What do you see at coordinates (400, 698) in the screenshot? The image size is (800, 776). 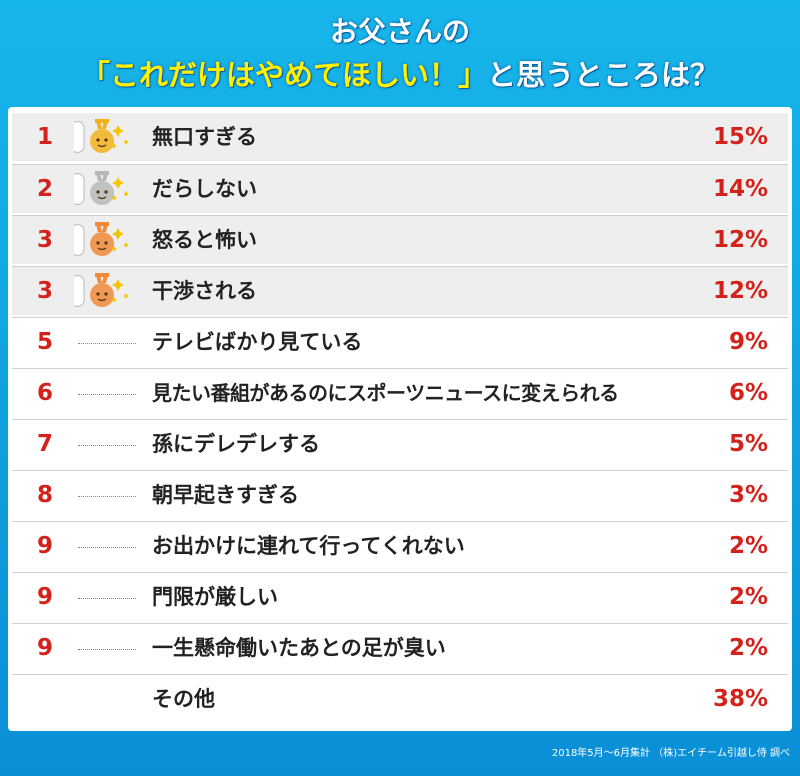 I see `table-row: その他 38%` at bounding box center [400, 698].